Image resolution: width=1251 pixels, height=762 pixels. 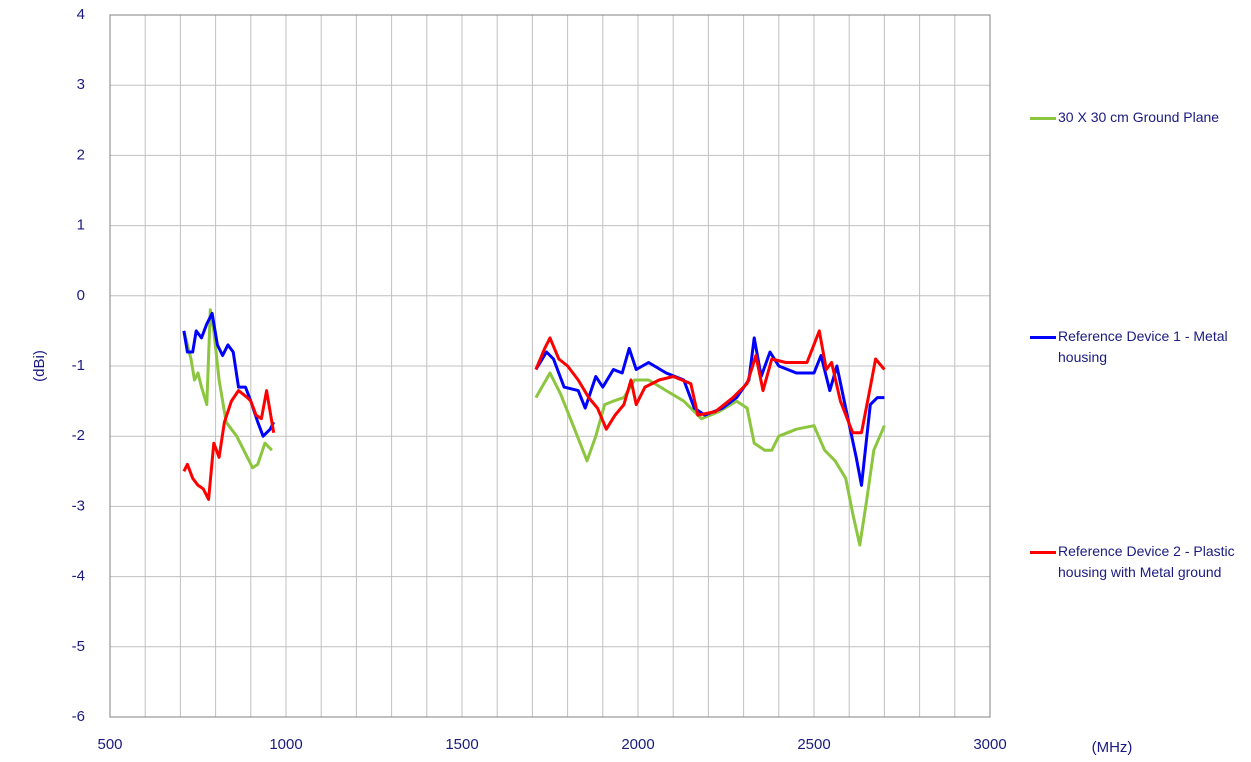 What do you see at coordinates (1143, 346) in the screenshot?
I see `legend-label: Reference Device 1 - Metal housing` at bounding box center [1143, 346].